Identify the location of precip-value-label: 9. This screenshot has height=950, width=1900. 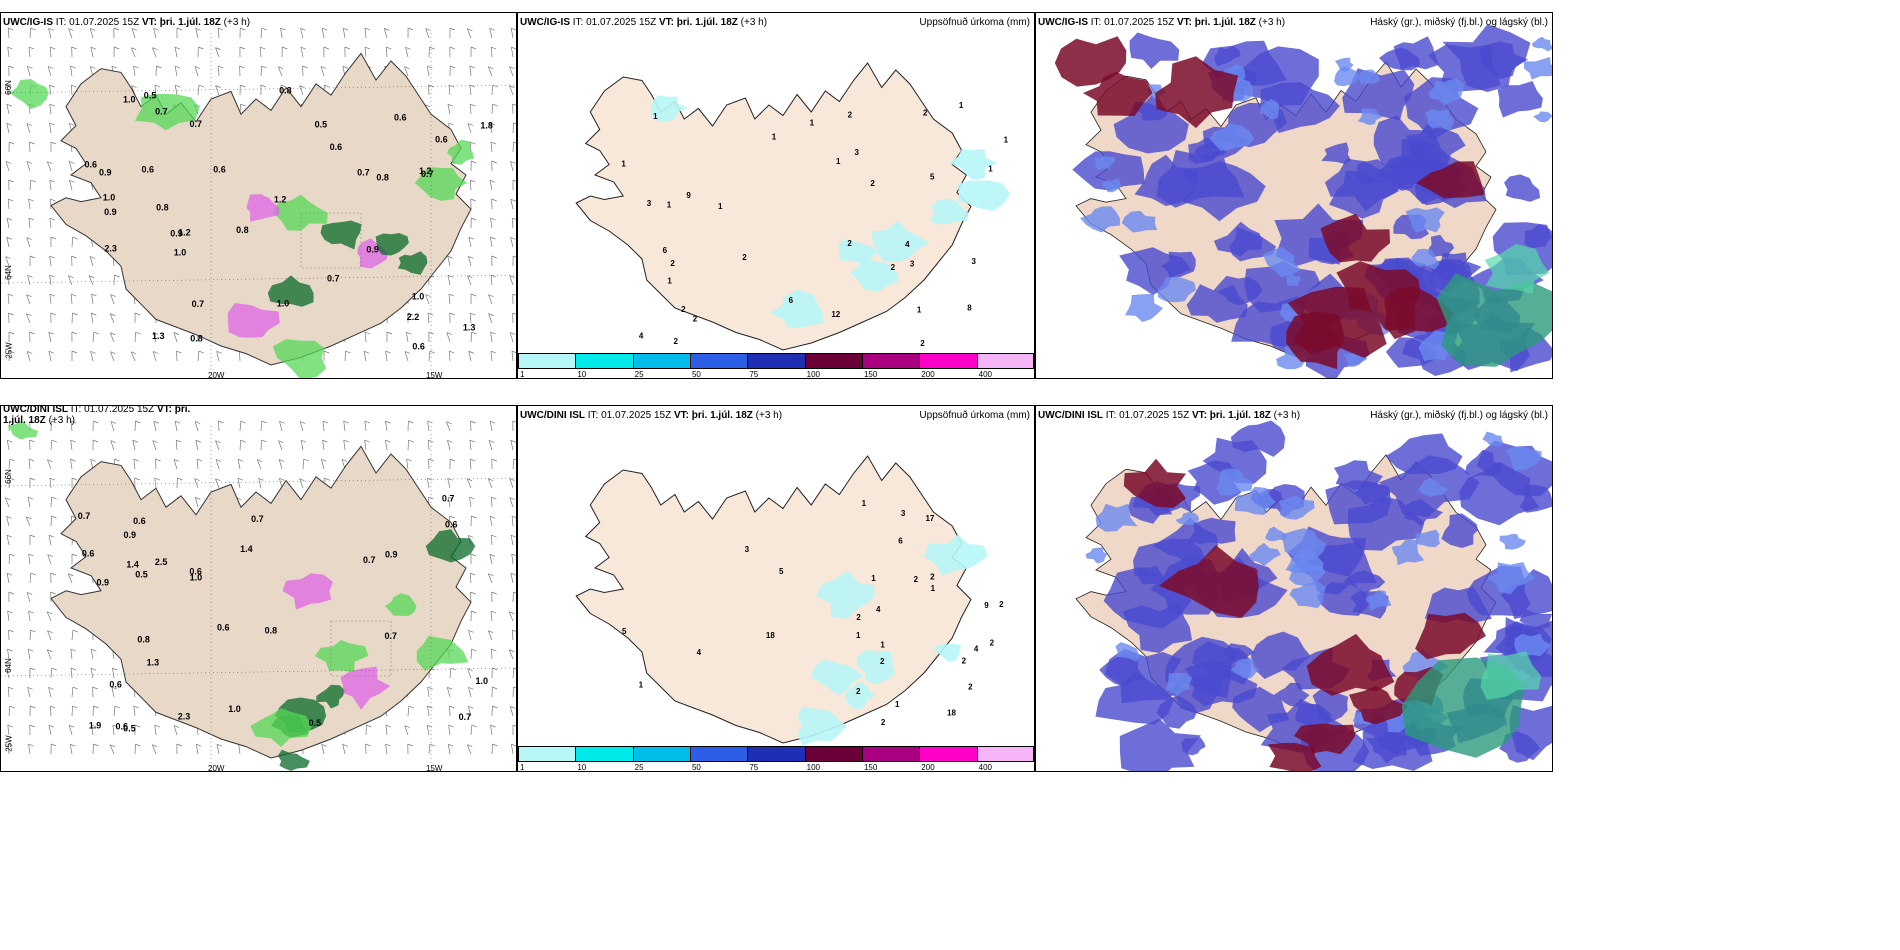
(688, 195).